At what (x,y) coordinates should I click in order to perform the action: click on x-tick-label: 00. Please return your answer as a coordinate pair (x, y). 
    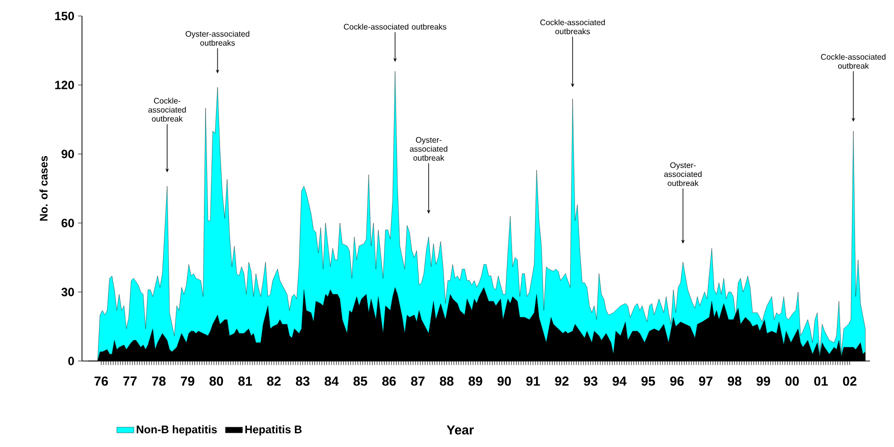
    Looking at the image, I should click on (792, 381).